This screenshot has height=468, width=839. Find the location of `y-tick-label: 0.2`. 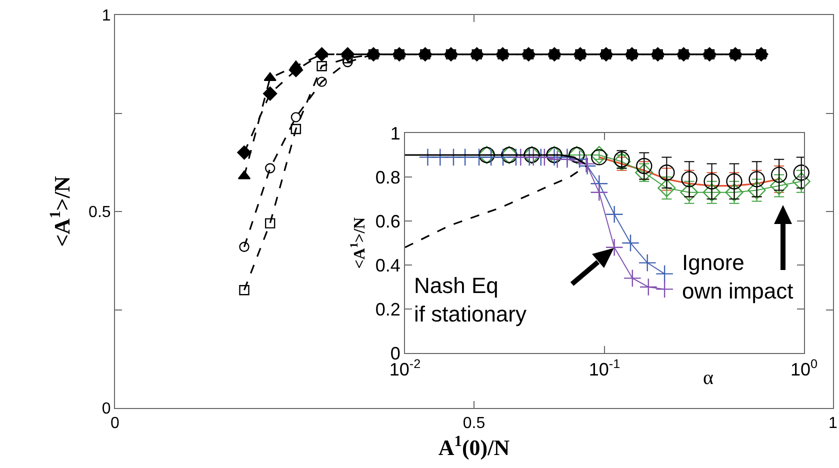

y-tick-label: 0.2 is located at coordinates (387, 309).